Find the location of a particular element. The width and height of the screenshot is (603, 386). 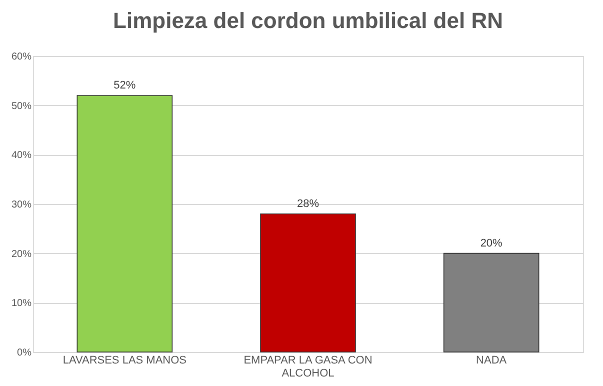

y-tick-label: 30% is located at coordinates (21, 205).